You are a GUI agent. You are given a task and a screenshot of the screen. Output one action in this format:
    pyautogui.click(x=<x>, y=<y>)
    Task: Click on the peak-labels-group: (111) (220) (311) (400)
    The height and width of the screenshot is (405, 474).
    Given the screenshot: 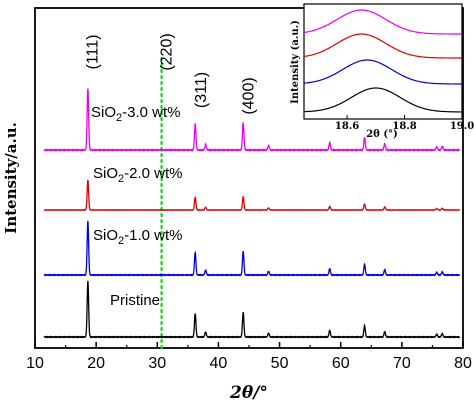 What is the action you would take?
    pyautogui.click(x=171, y=73)
    